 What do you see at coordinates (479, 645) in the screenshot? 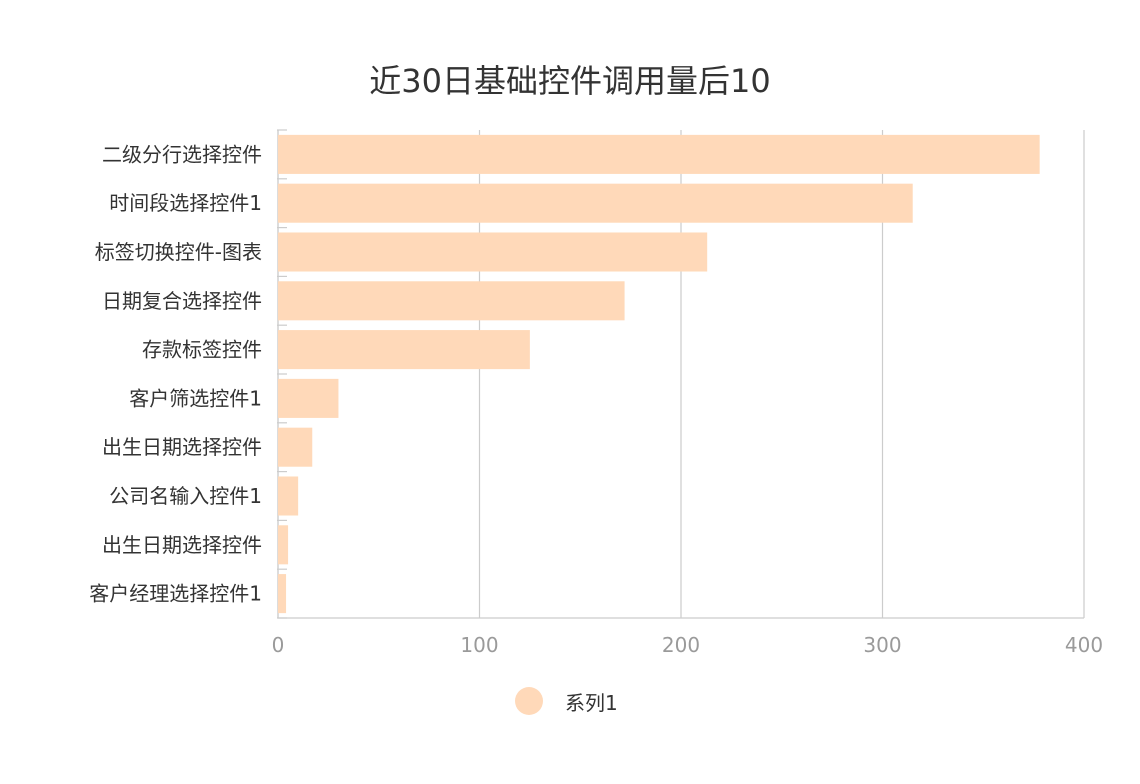
I see `x-tick-label: 100` at bounding box center [479, 645].